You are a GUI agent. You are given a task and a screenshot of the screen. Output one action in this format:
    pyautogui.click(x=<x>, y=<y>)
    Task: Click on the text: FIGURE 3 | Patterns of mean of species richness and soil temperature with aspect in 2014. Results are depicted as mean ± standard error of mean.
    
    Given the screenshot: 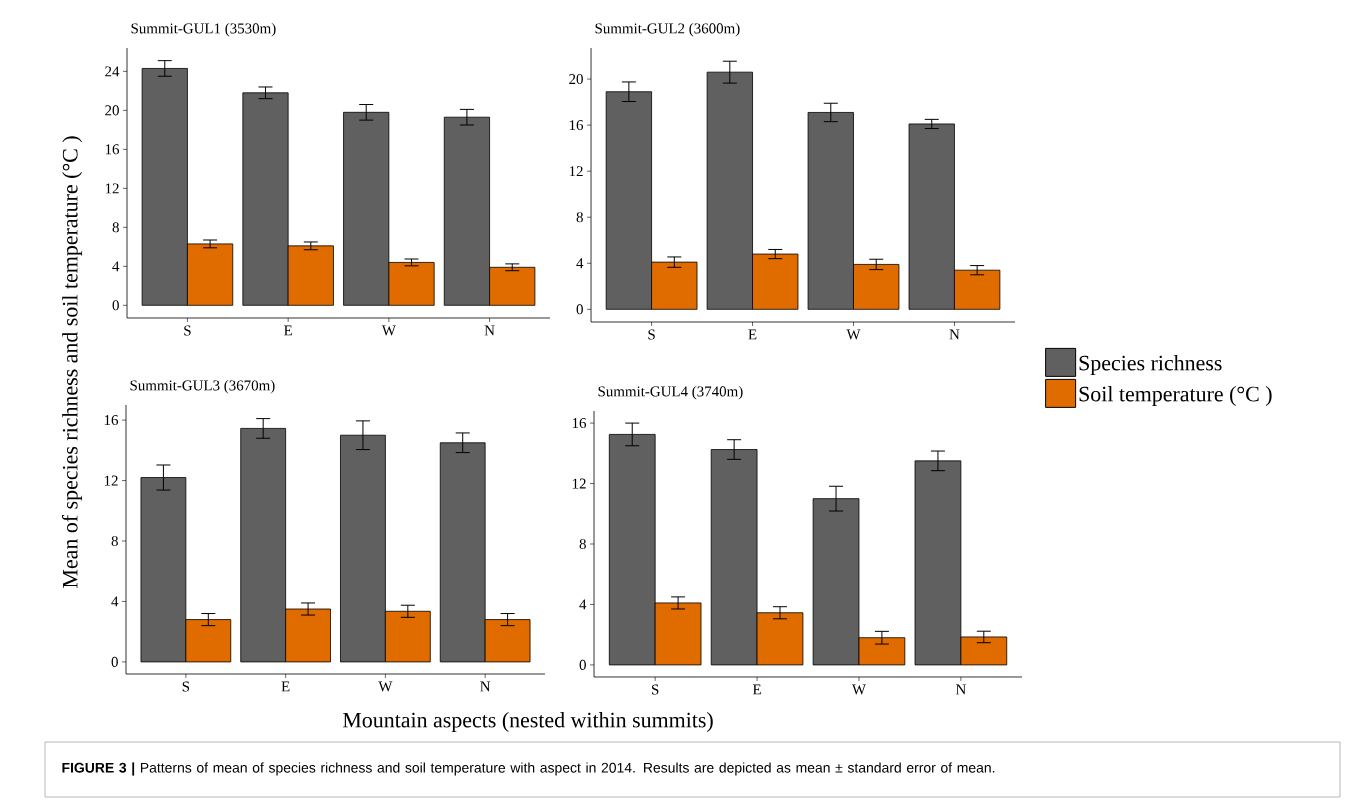 What is the action you would take?
    pyautogui.click(x=528, y=769)
    